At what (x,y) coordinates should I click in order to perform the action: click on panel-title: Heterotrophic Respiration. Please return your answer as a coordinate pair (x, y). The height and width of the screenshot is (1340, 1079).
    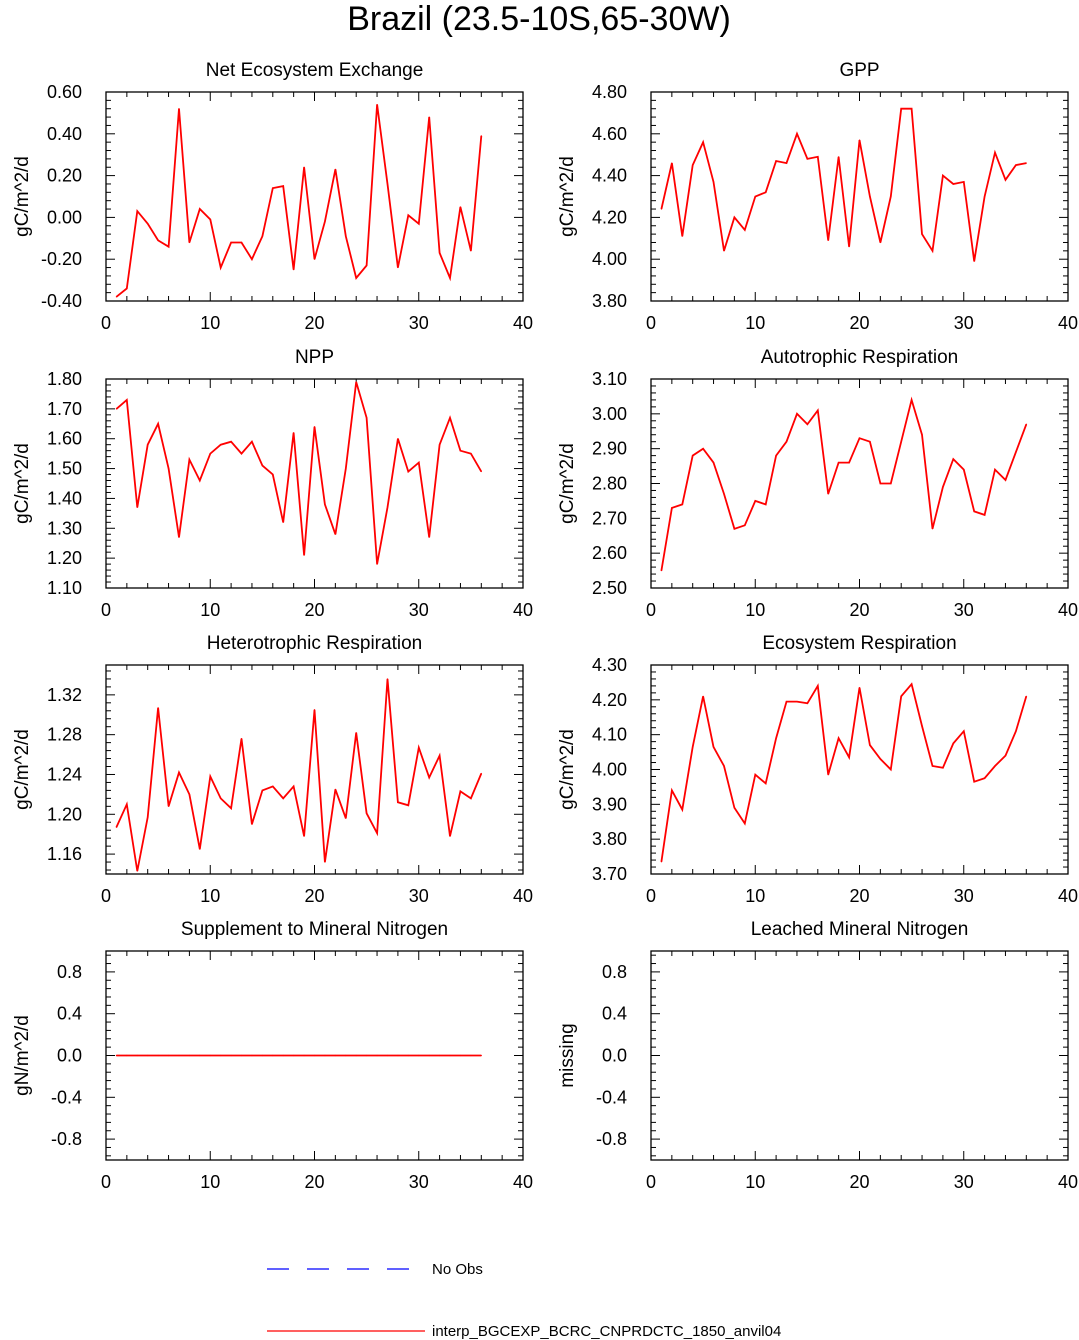
    Looking at the image, I should click on (314, 643).